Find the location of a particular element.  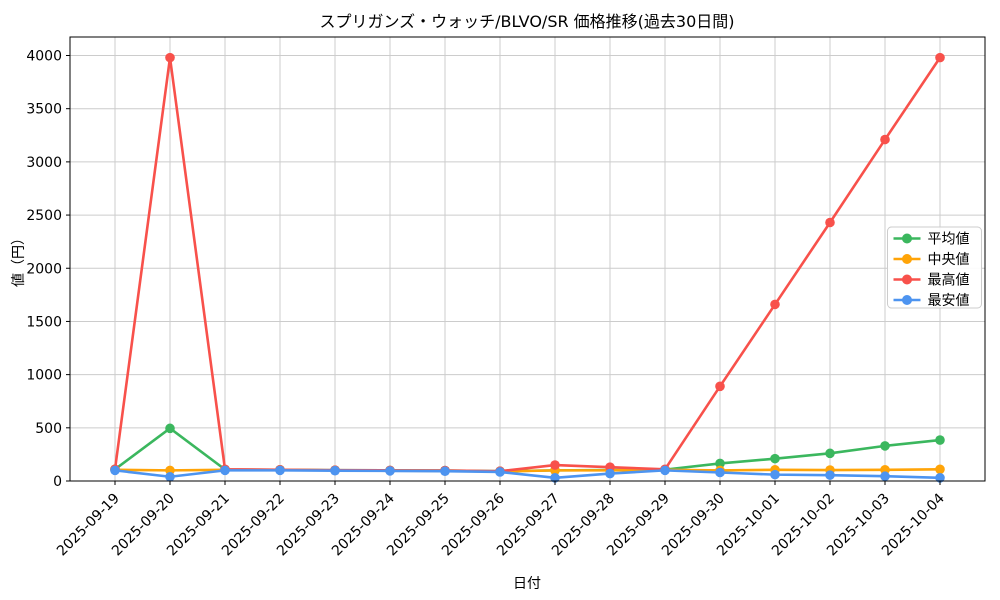

y-tick-label: 500 is located at coordinates (48, 429).